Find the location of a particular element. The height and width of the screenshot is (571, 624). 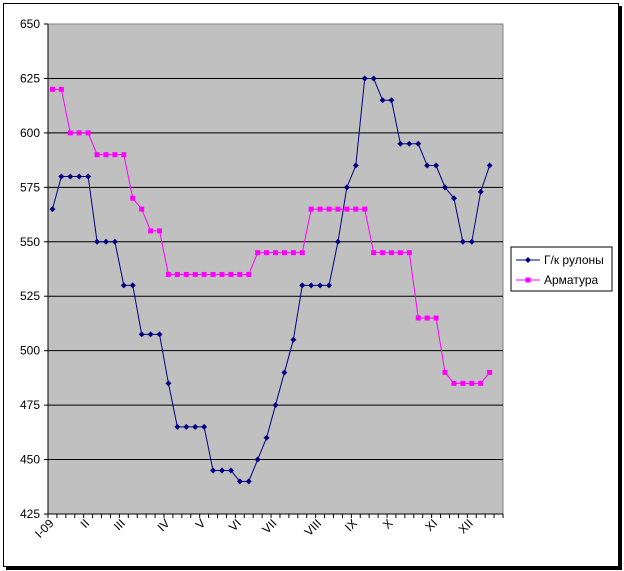

y-tick-label: 475 is located at coordinates (30, 405).